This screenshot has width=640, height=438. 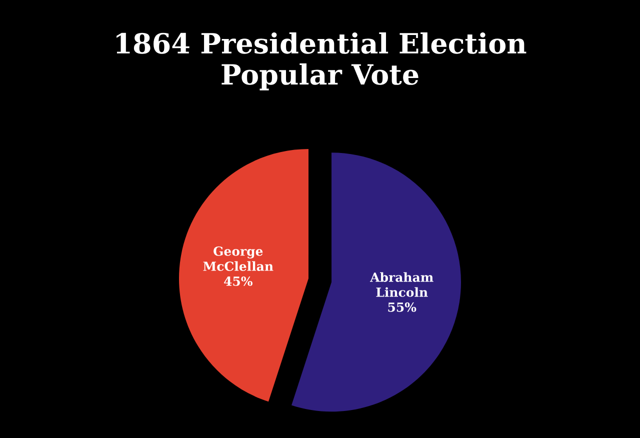 I want to click on slice-label: George McClellan, so click(x=238, y=258).